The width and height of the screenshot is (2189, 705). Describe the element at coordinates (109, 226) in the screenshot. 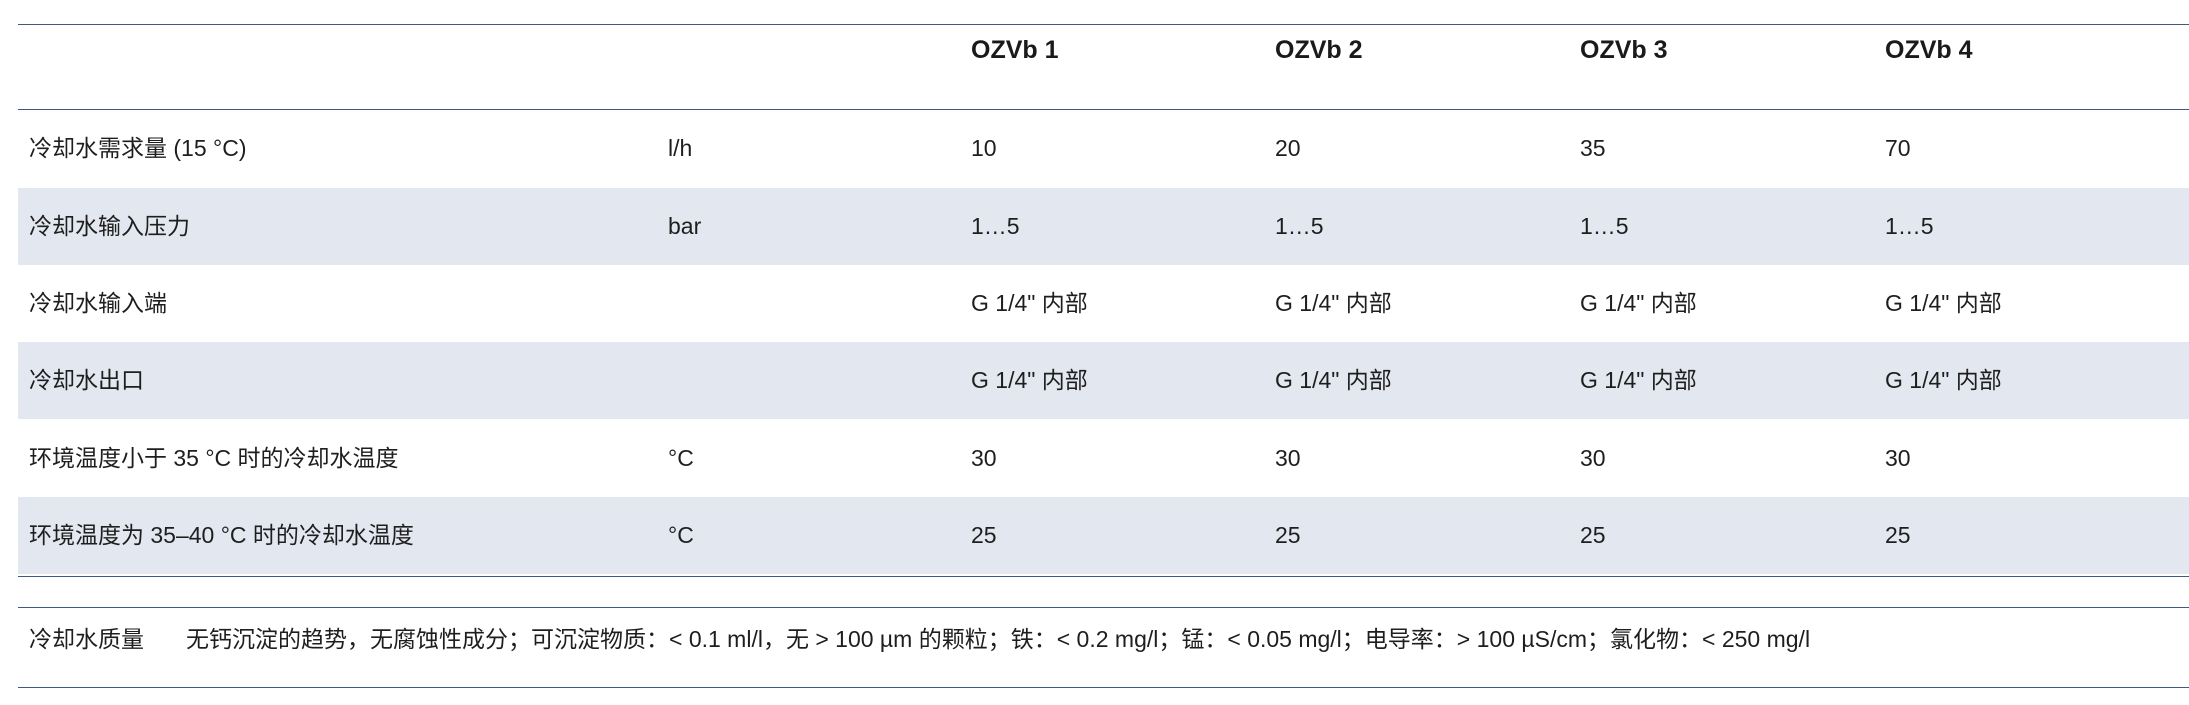

I see `row-label: 冷却水输入压力` at that location.